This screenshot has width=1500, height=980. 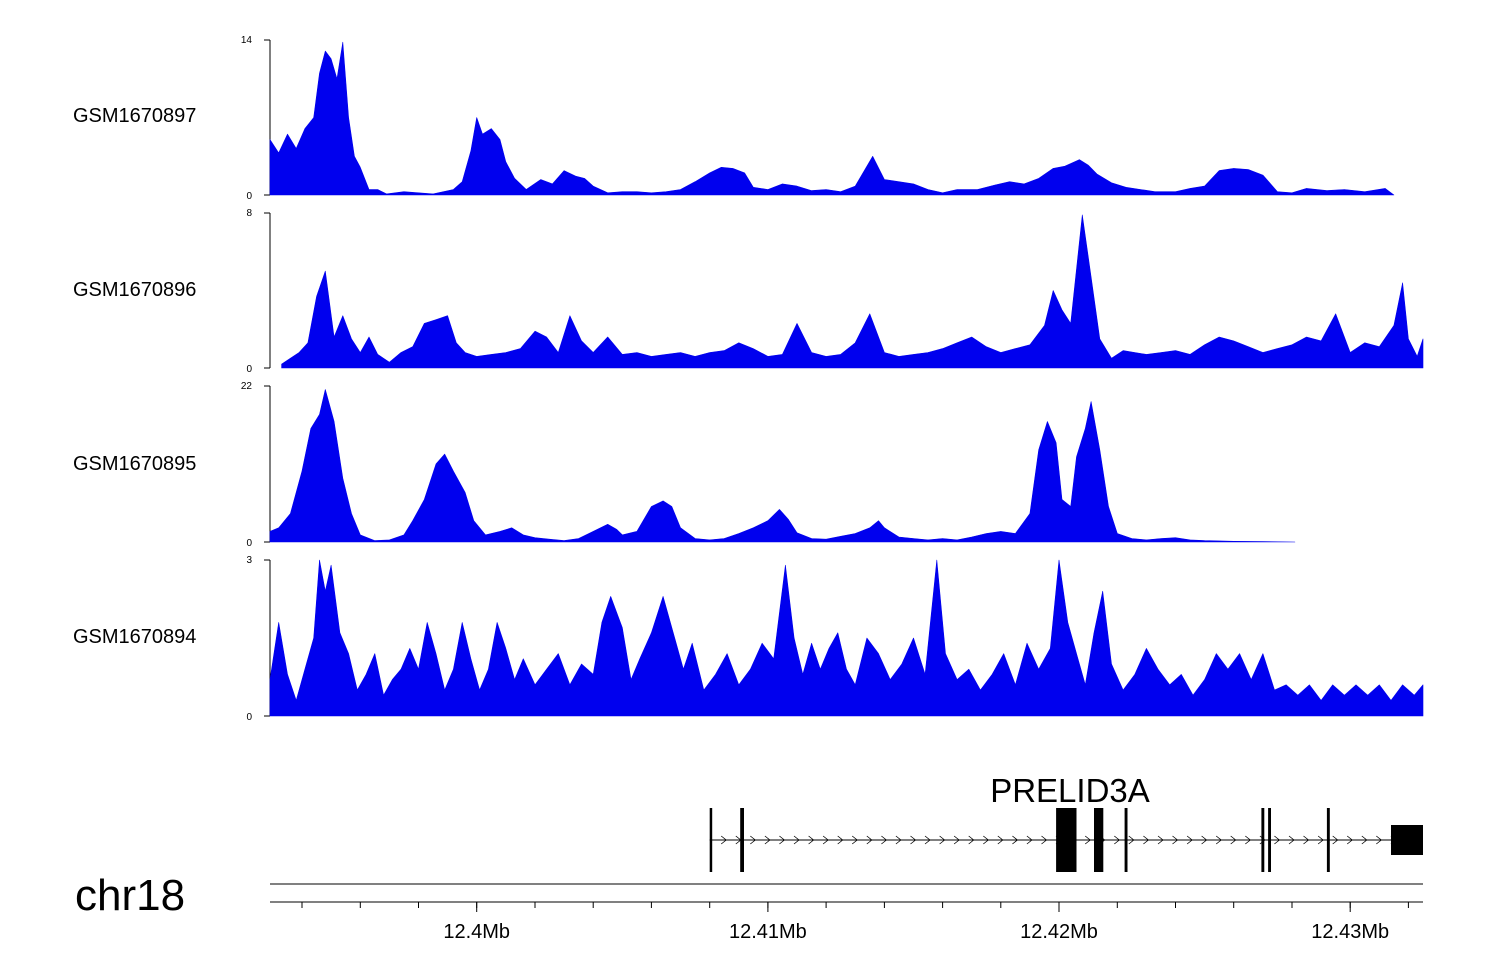 I want to click on chromosome-label: chr18, so click(x=130, y=895).